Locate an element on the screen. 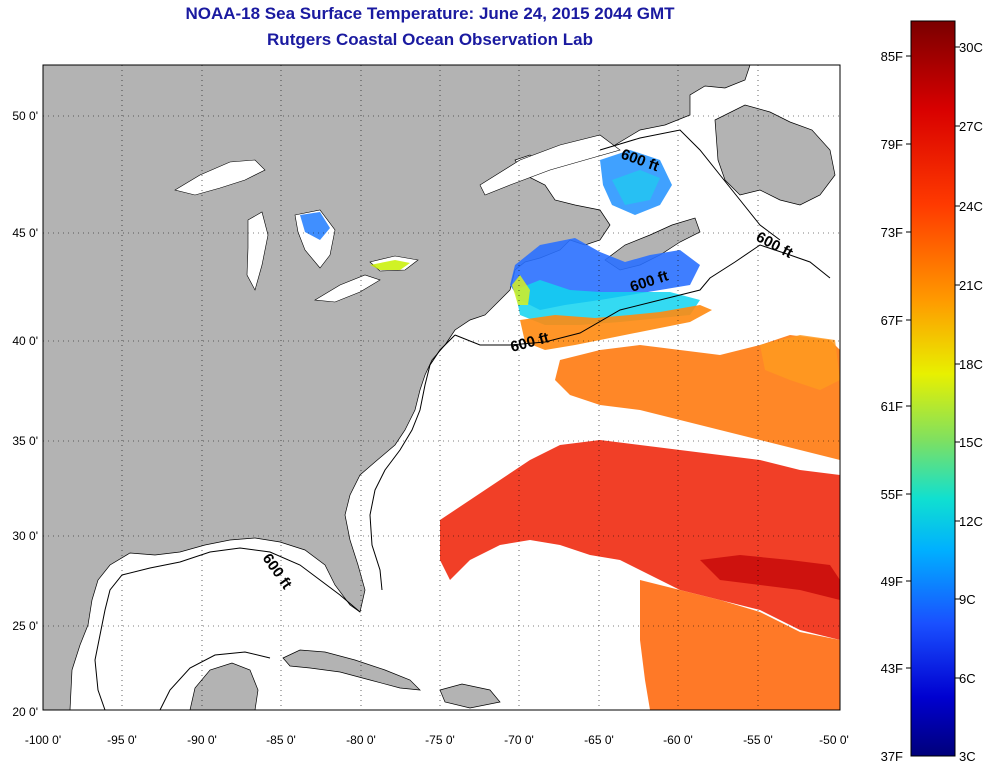  cbar-c-24: 24C is located at coordinates (971, 206).